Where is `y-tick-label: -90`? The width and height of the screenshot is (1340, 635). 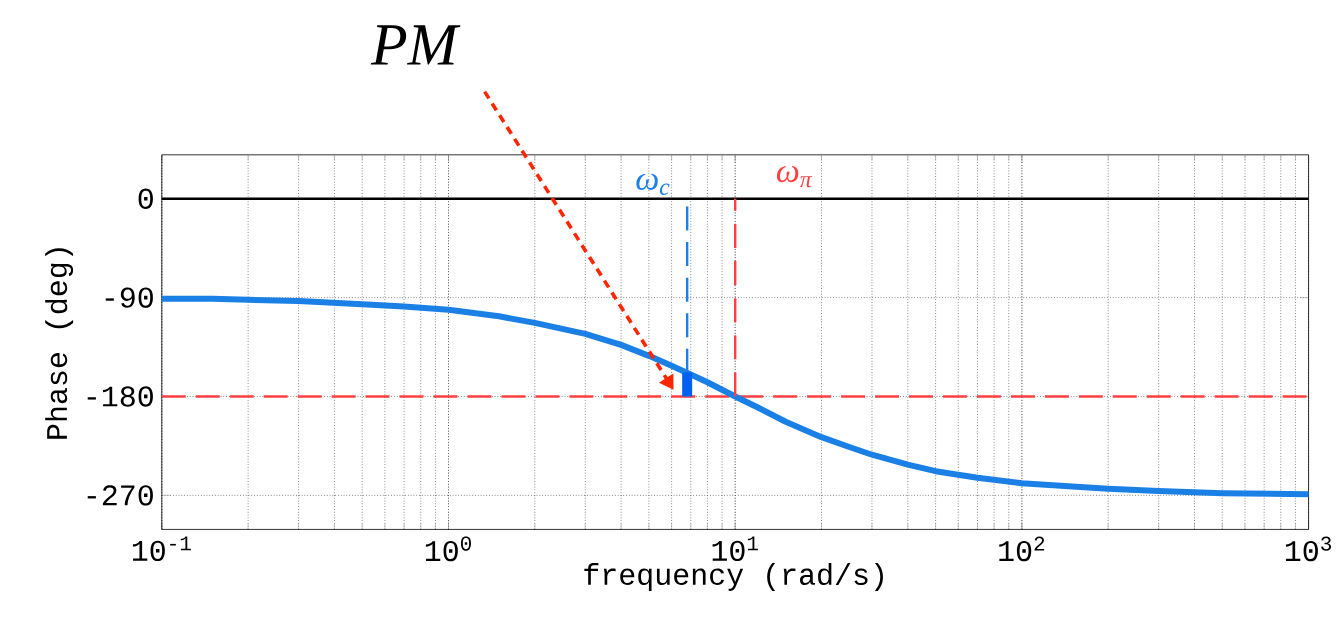 y-tick-label: -90 is located at coordinates (129, 297).